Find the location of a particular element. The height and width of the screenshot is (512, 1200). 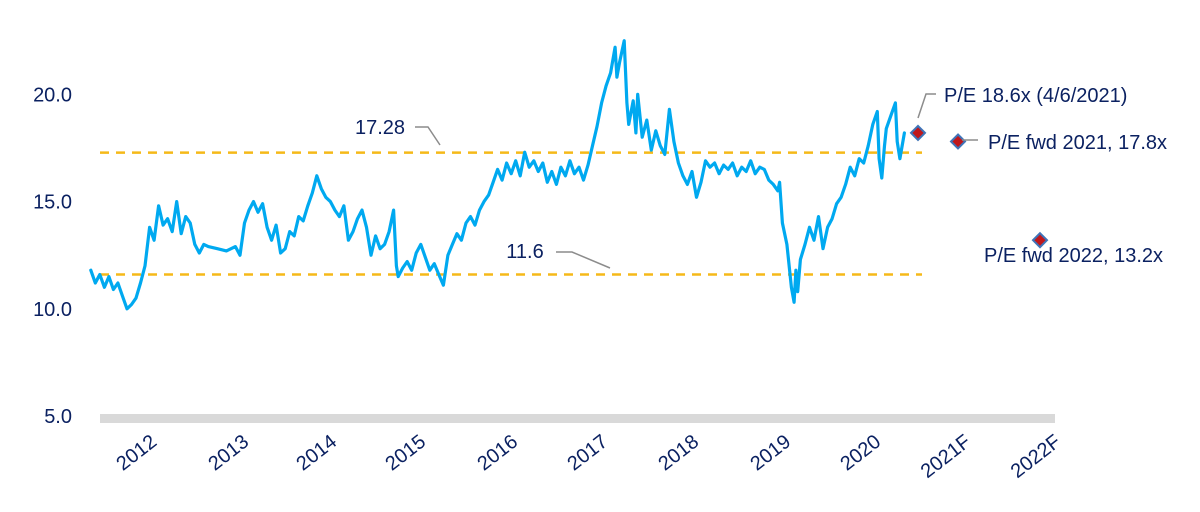

x-tick-label: 2015 is located at coordinates (405, 453).